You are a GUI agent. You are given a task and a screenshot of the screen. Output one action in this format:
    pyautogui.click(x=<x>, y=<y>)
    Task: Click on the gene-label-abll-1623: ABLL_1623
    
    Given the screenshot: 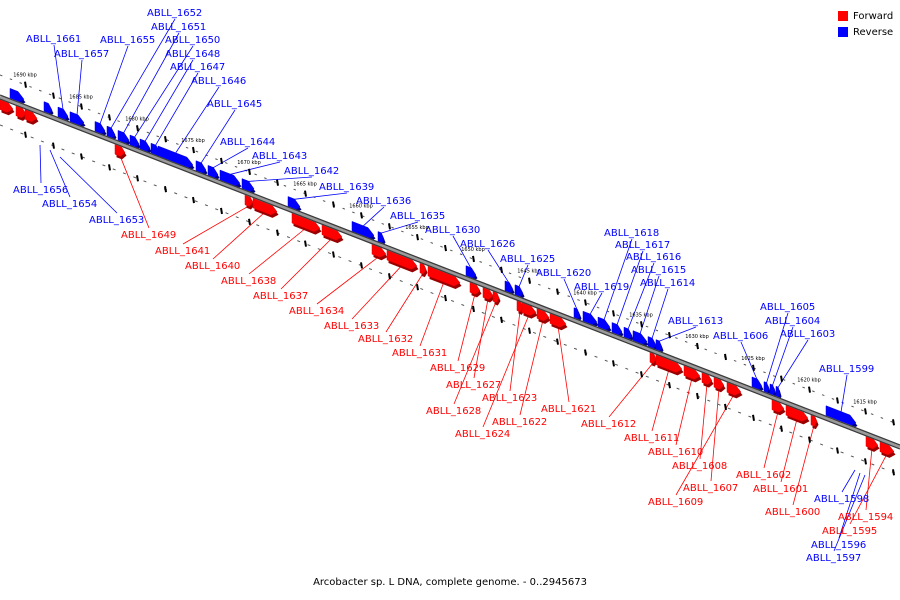 What is the action you would take?
    pyautogui.click(x=509, y=398)
    